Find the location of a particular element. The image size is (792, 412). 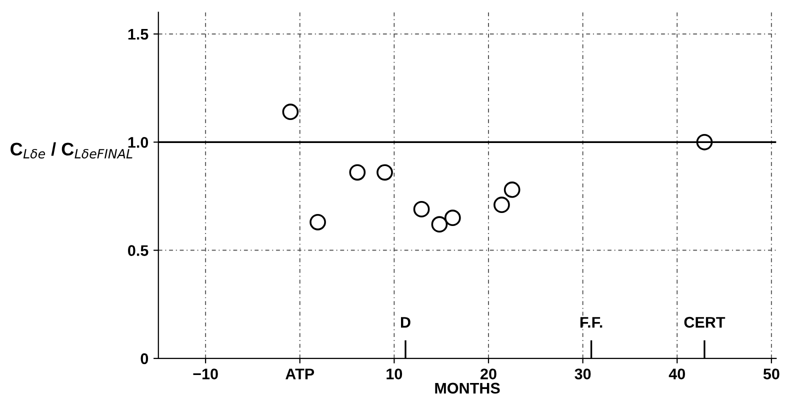

x-tick-label: −10 is located at coordinates (205, 374).